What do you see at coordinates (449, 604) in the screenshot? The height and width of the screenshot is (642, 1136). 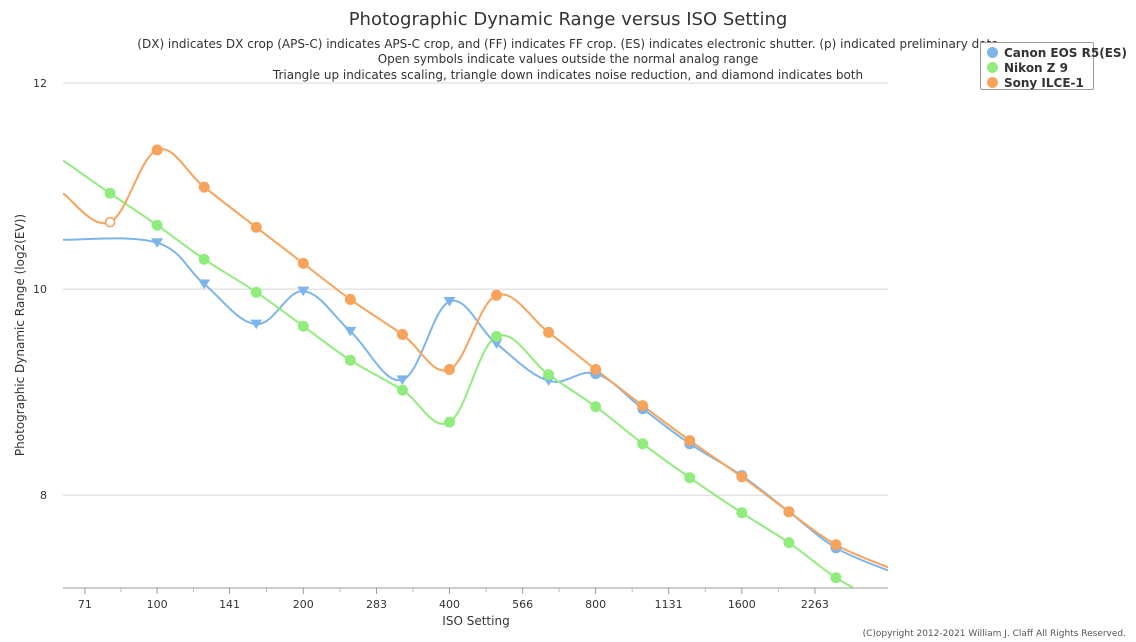 I see `x-tick-label: 400` at bounding box center [449, 604].